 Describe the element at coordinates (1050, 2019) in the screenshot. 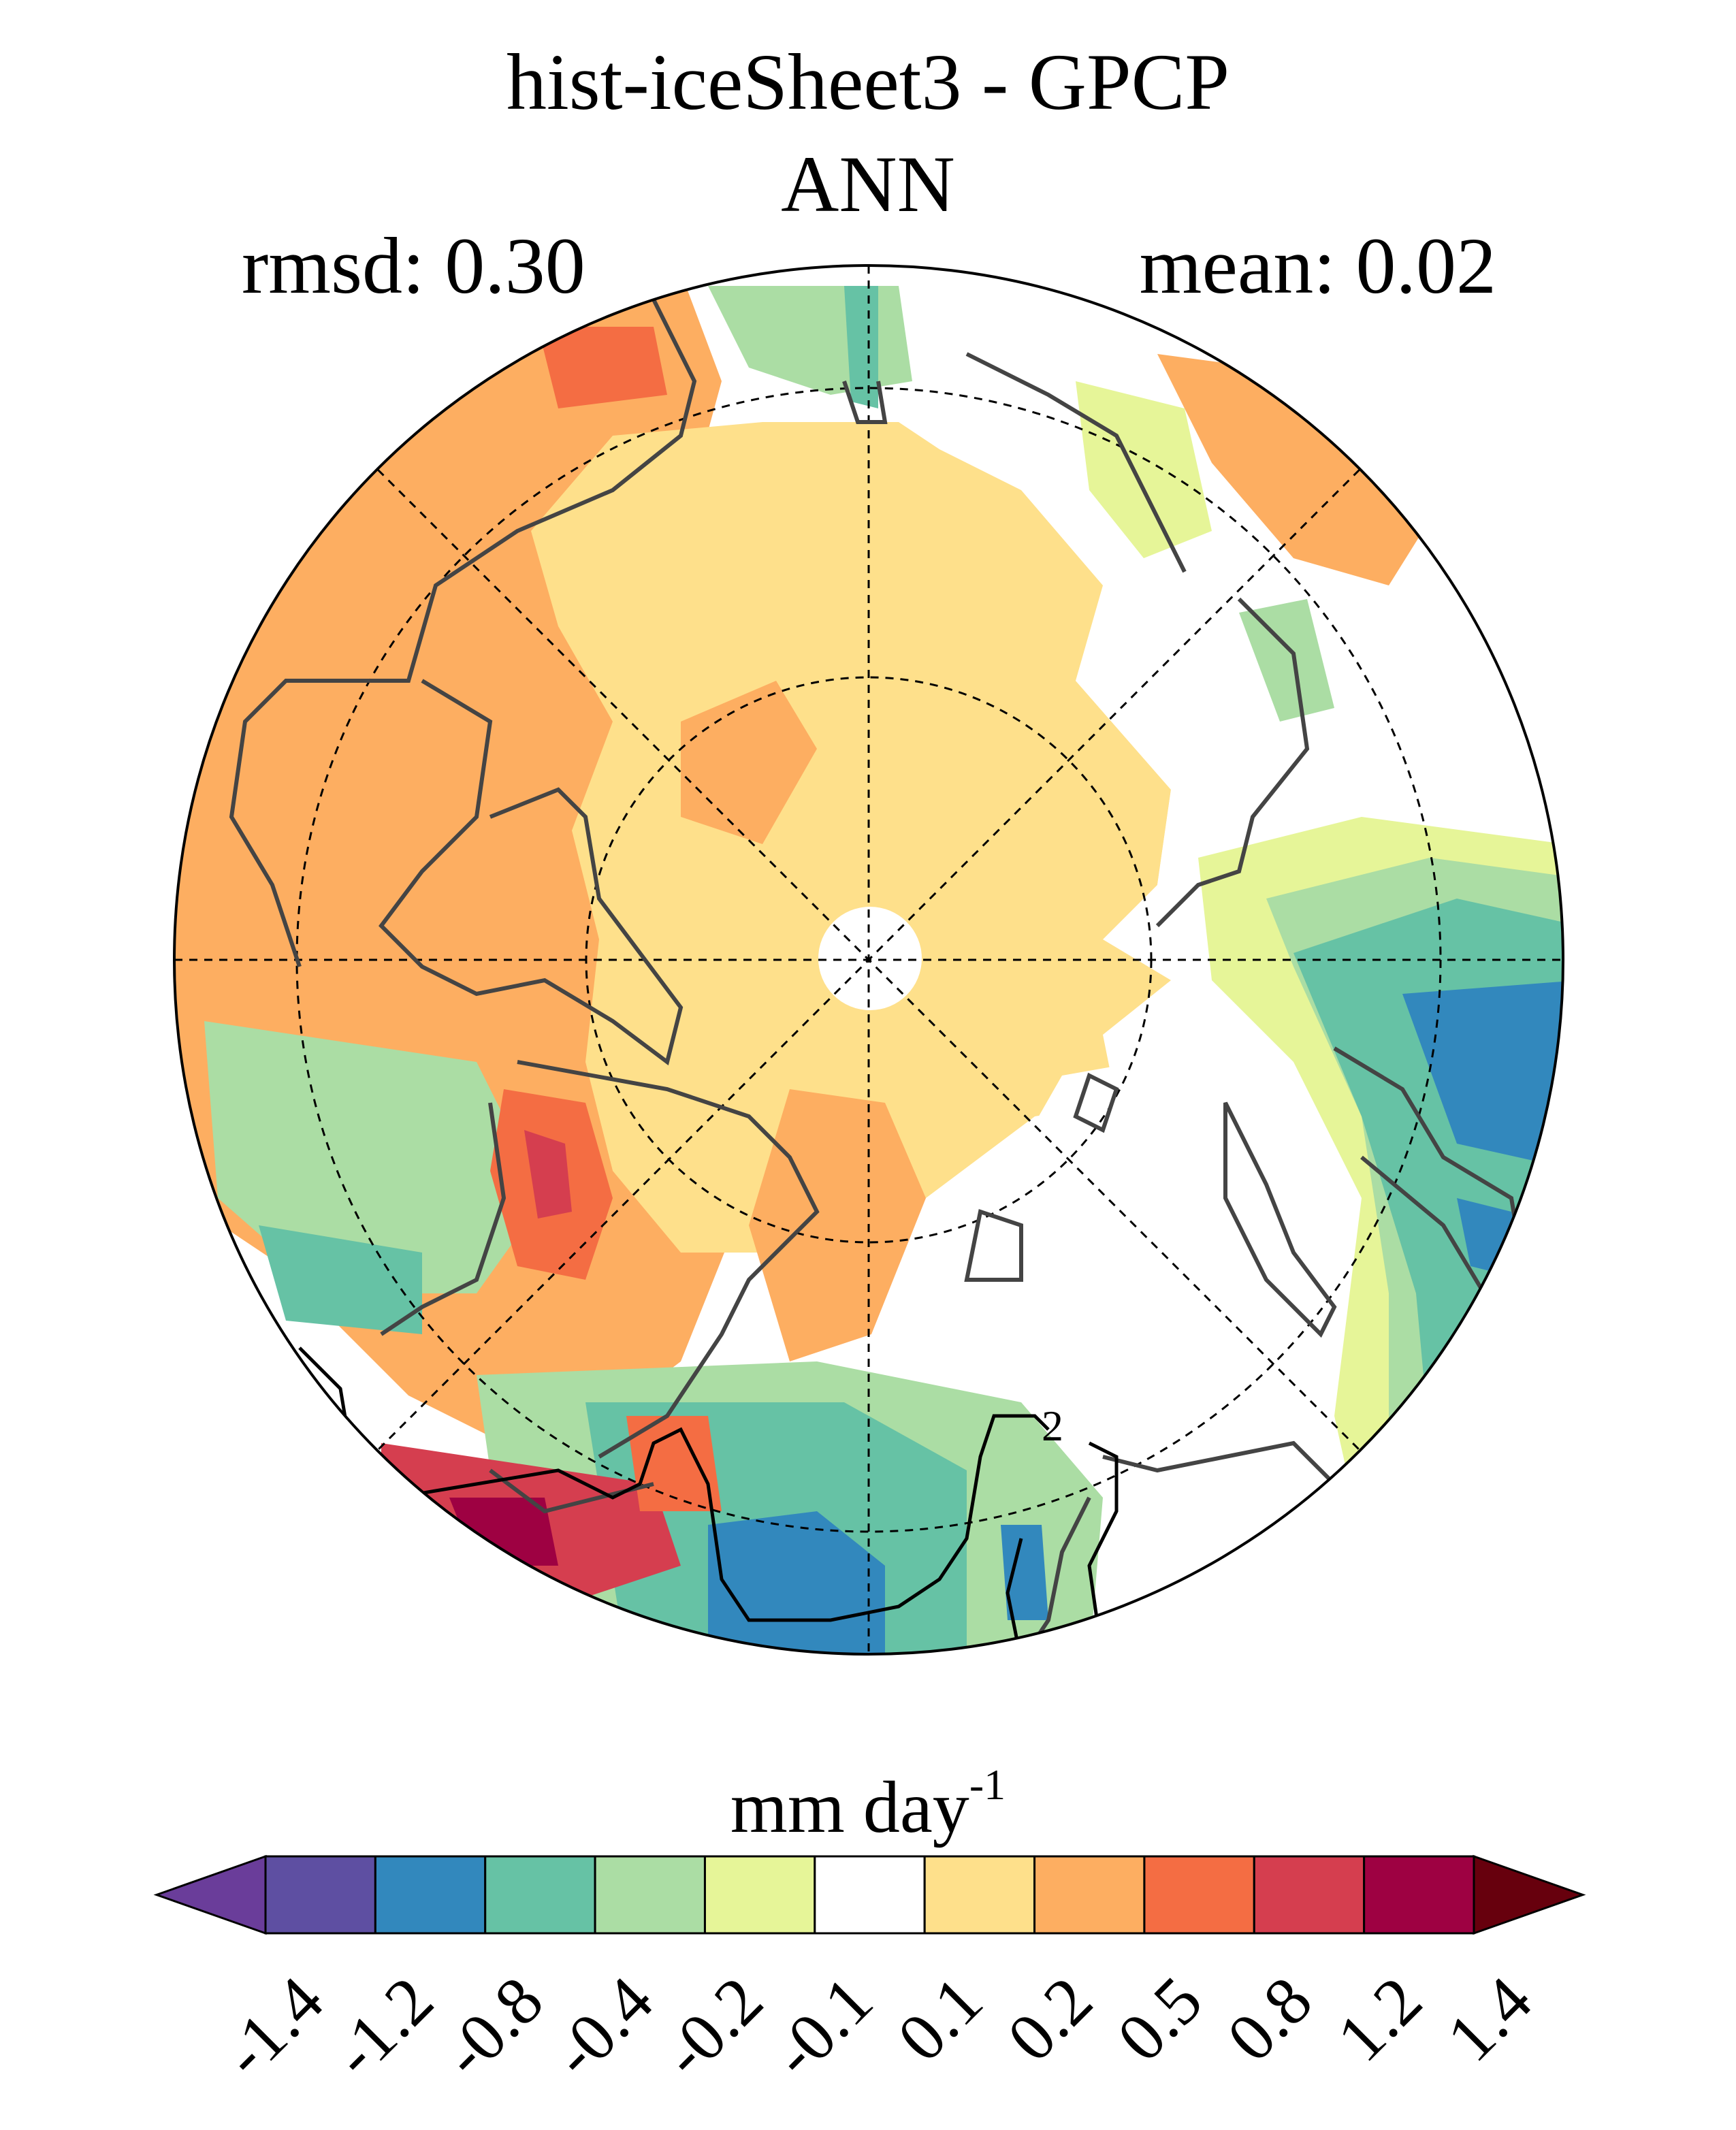

I see `colorbar-tick-label: 0.2` at that location.